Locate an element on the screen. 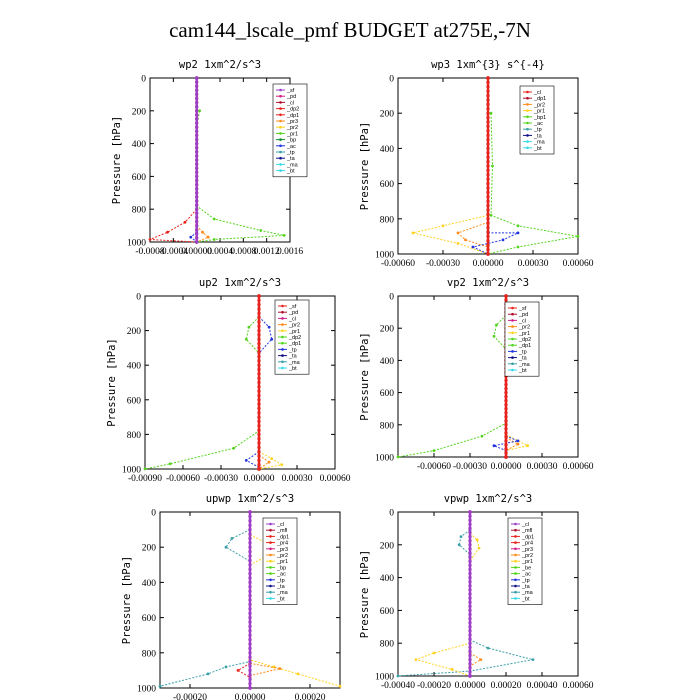 This screenshot has width=700, height=700. x-tick-label: 0.00030 is located at coordinates (533, 264).